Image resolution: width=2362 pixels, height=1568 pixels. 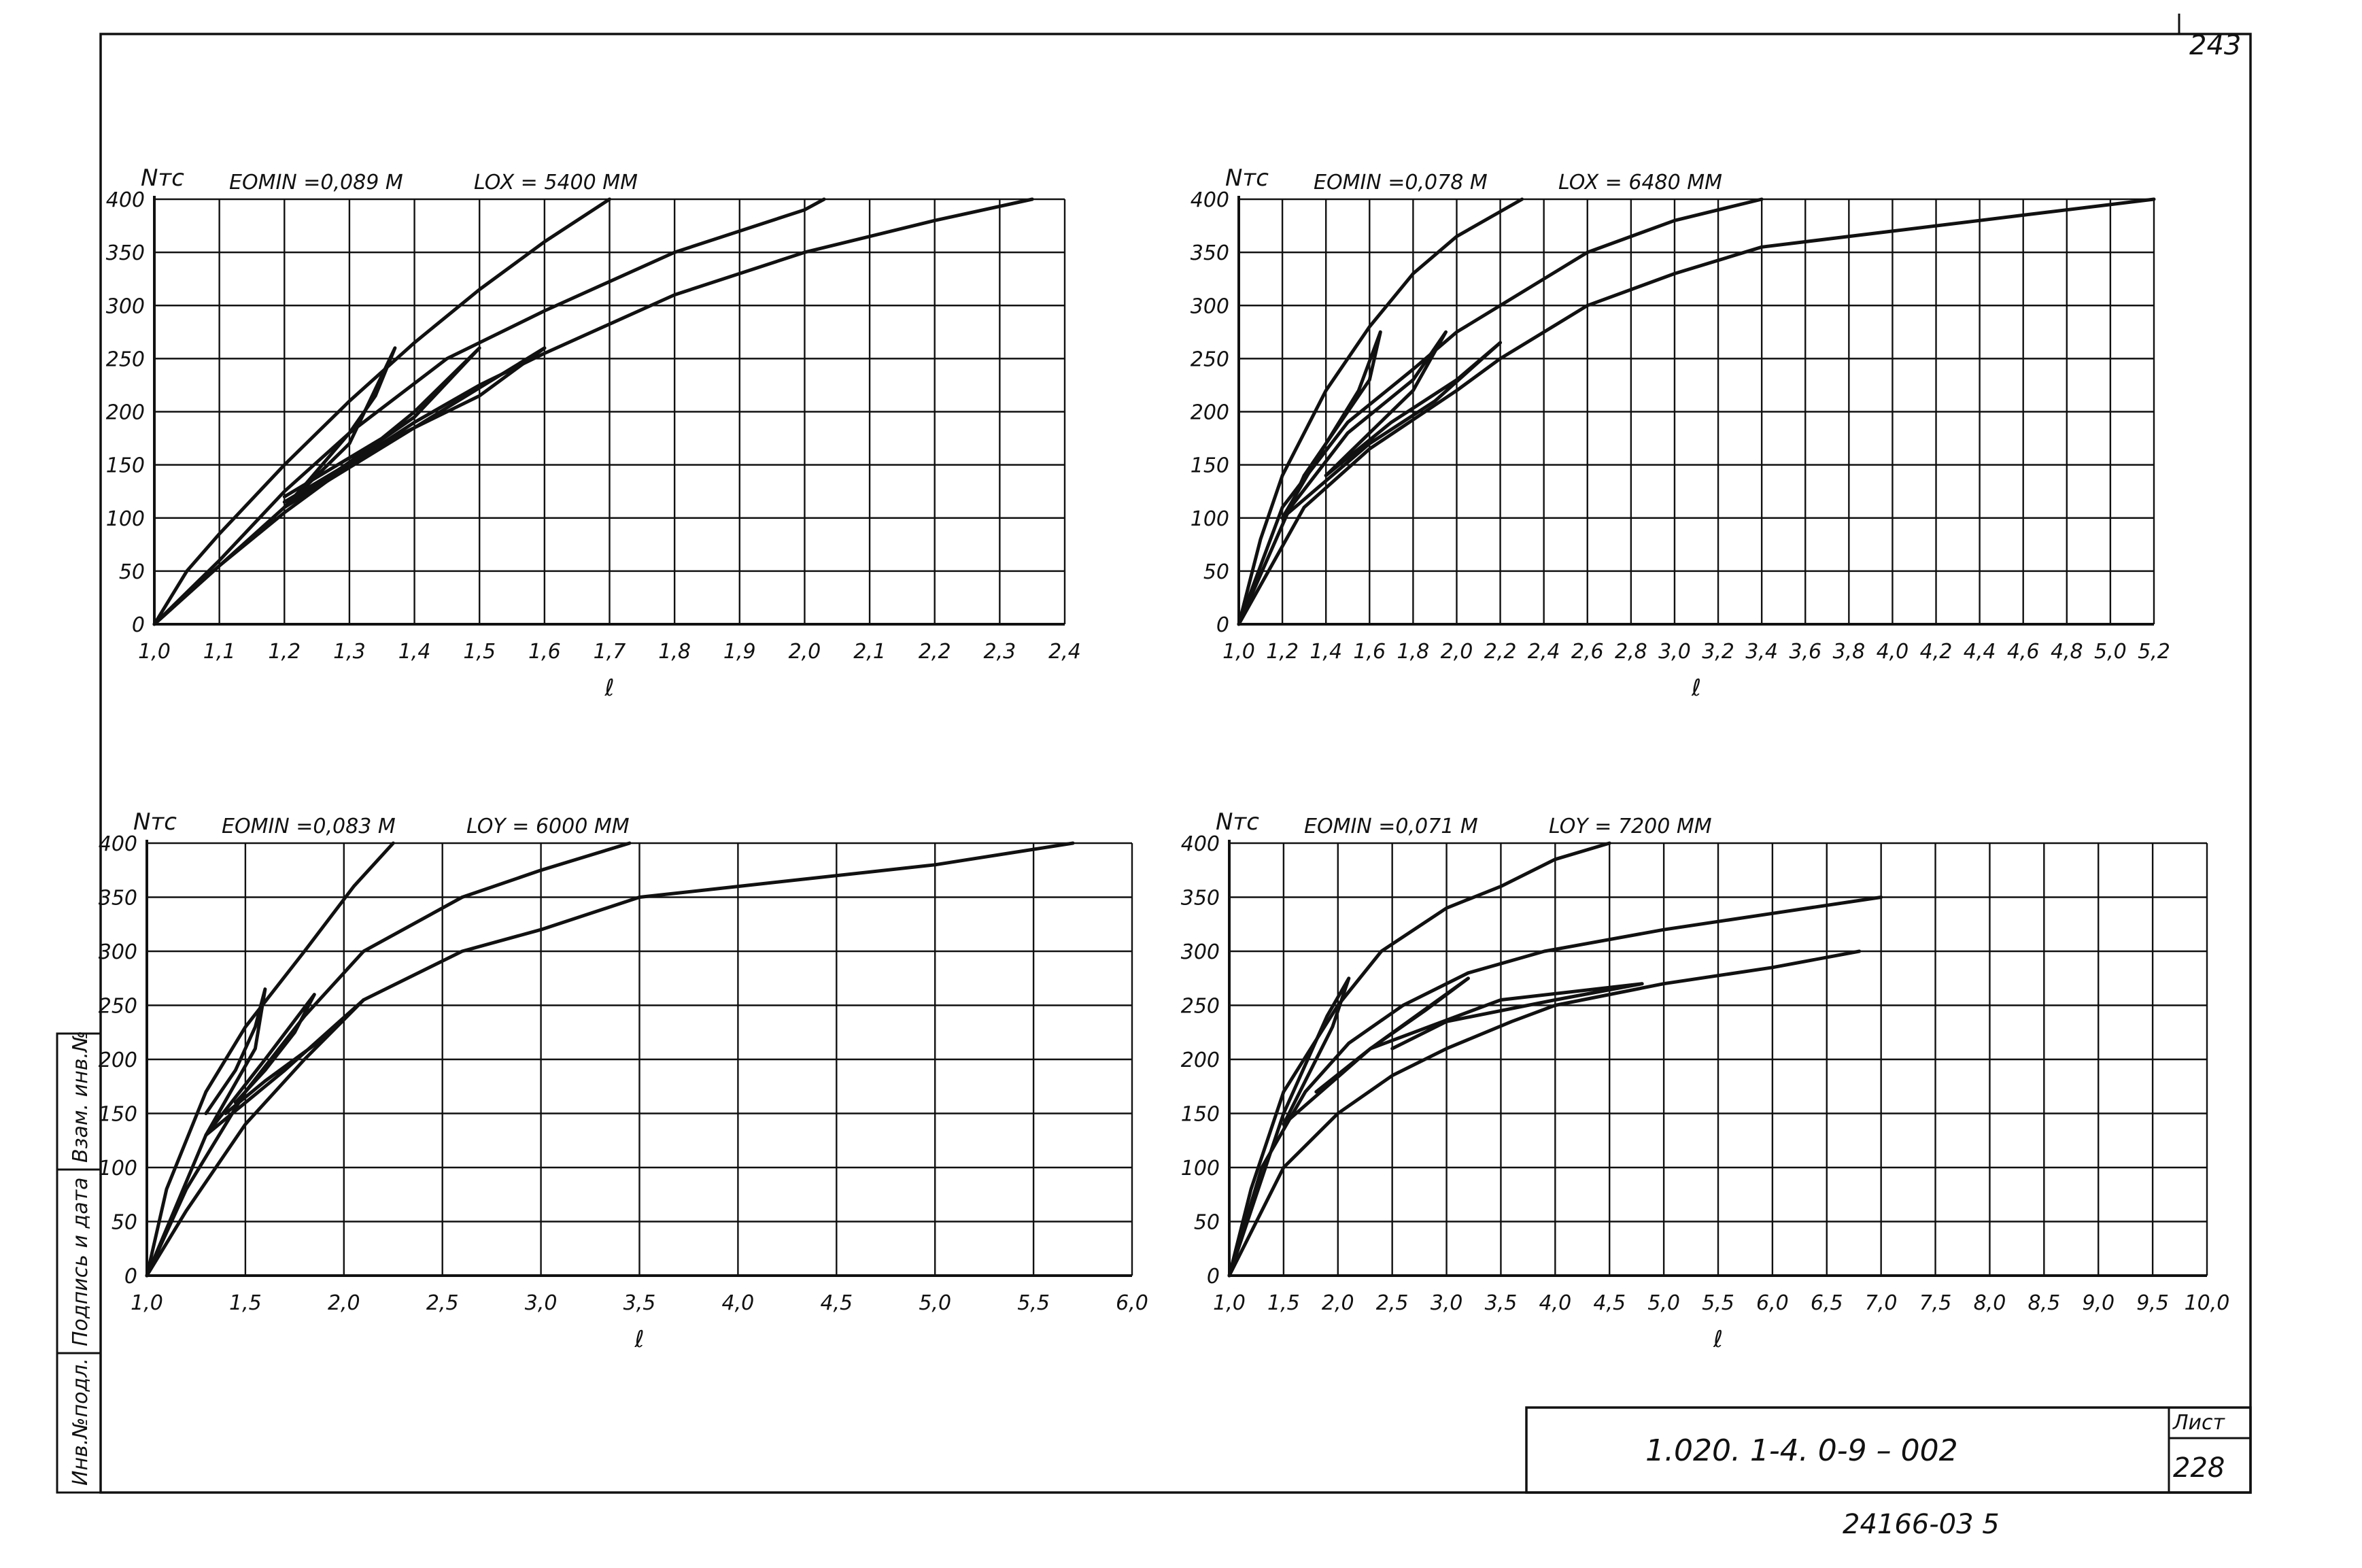 What do you see at coordinates (1990, 1303) in the screenshot?
I see `x-tick-label: 8,0` at bounding box center [1990, 1303].